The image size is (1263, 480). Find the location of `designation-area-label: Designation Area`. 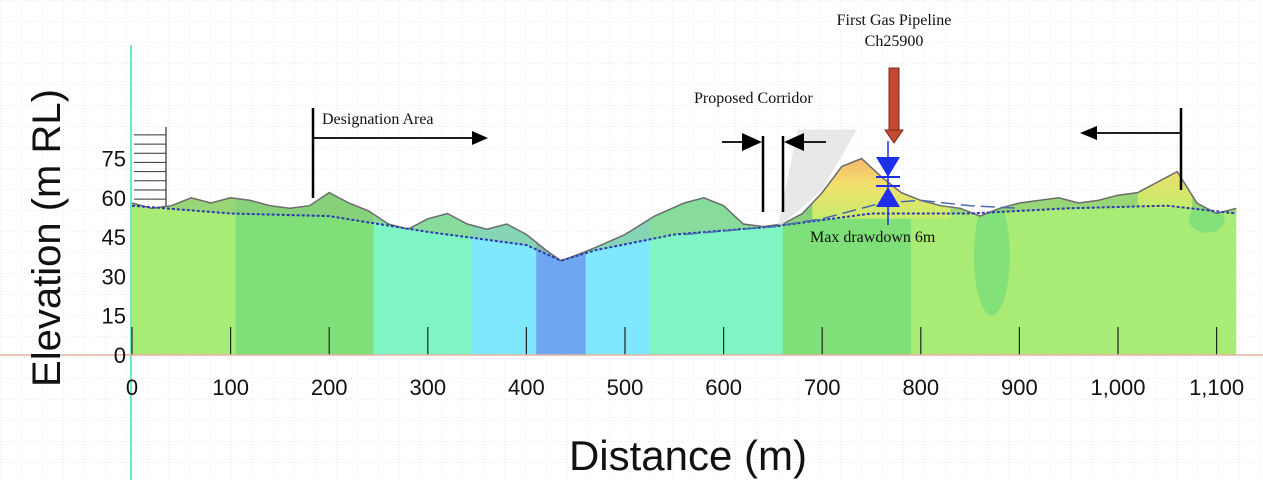

designation-area-label: Designation Area is located at coordinates (378, 119).